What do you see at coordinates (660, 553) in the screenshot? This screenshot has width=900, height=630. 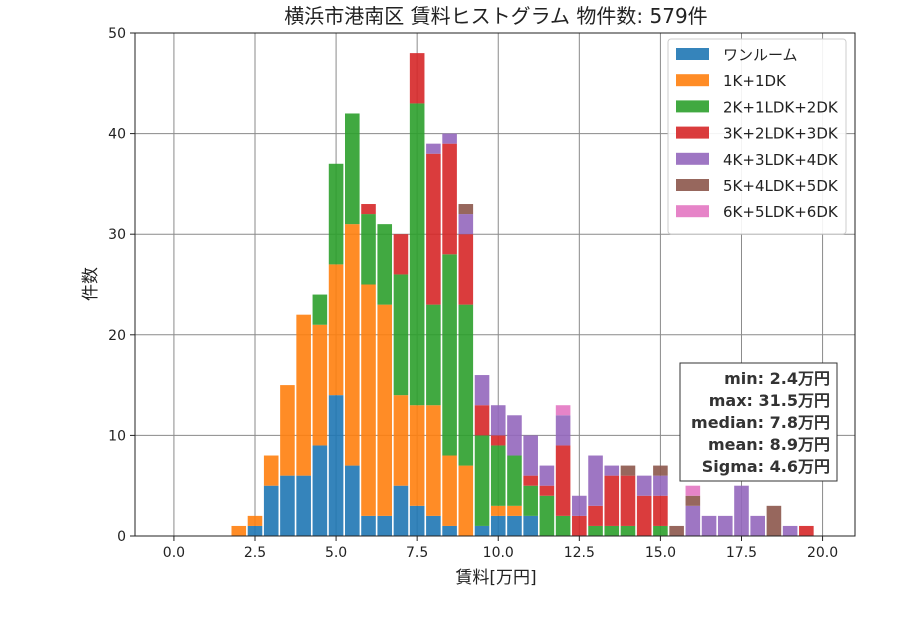 I see `x-tick-label: 15.0` at bounding box center [660, 553].